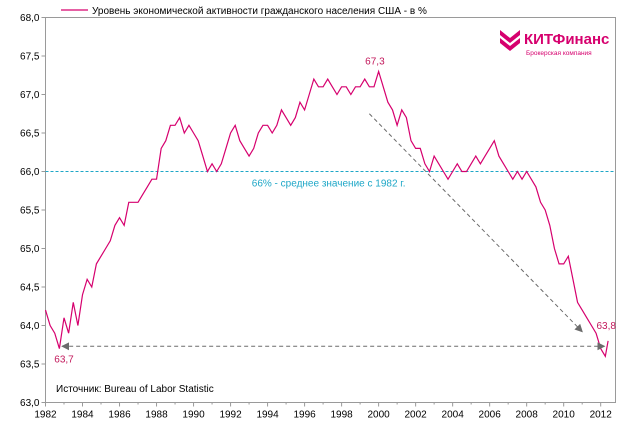 This screenshot has width=634, height=428. Describe the element at coordinates (453, 415) in the screenshot. I see `x-tick-label: 2004` at that location.